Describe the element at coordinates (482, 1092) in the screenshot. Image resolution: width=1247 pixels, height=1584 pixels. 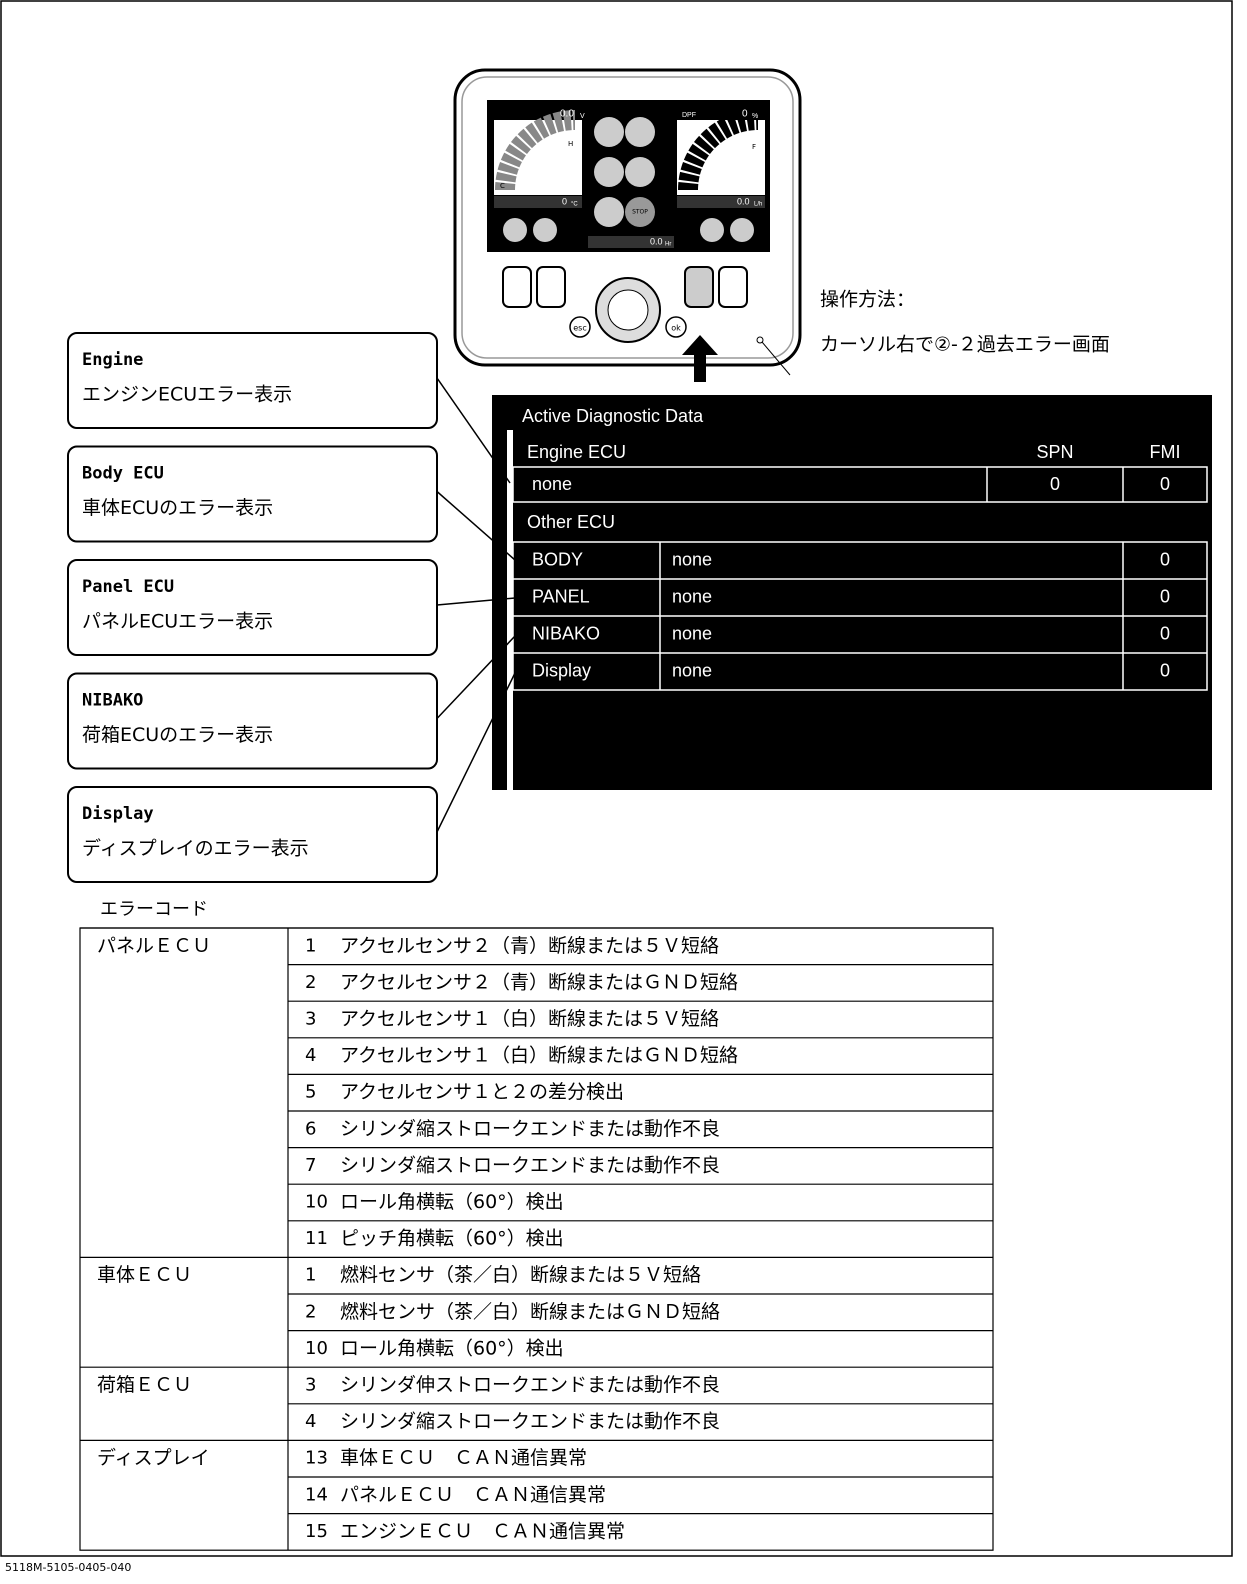
I see `error-text: アクセルセンサ１と２の差分検出` at that location.